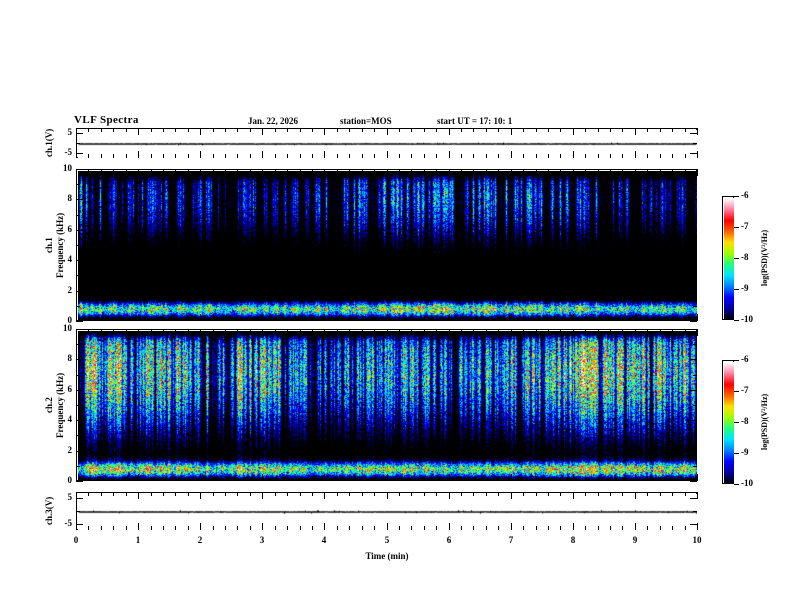 The width and height of the screenshot is (792, 612). What do you see at coordinates (366, 121) in the screenshot?
I see `figure-station: station=MOS` at bounding box center [366, 121].